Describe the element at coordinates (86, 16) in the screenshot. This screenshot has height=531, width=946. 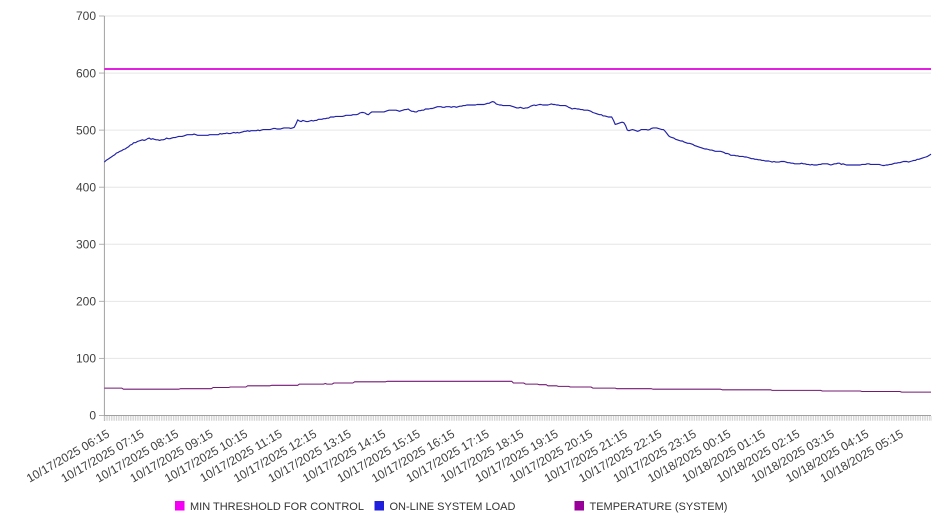
I see `svg-text: 700` at that location.